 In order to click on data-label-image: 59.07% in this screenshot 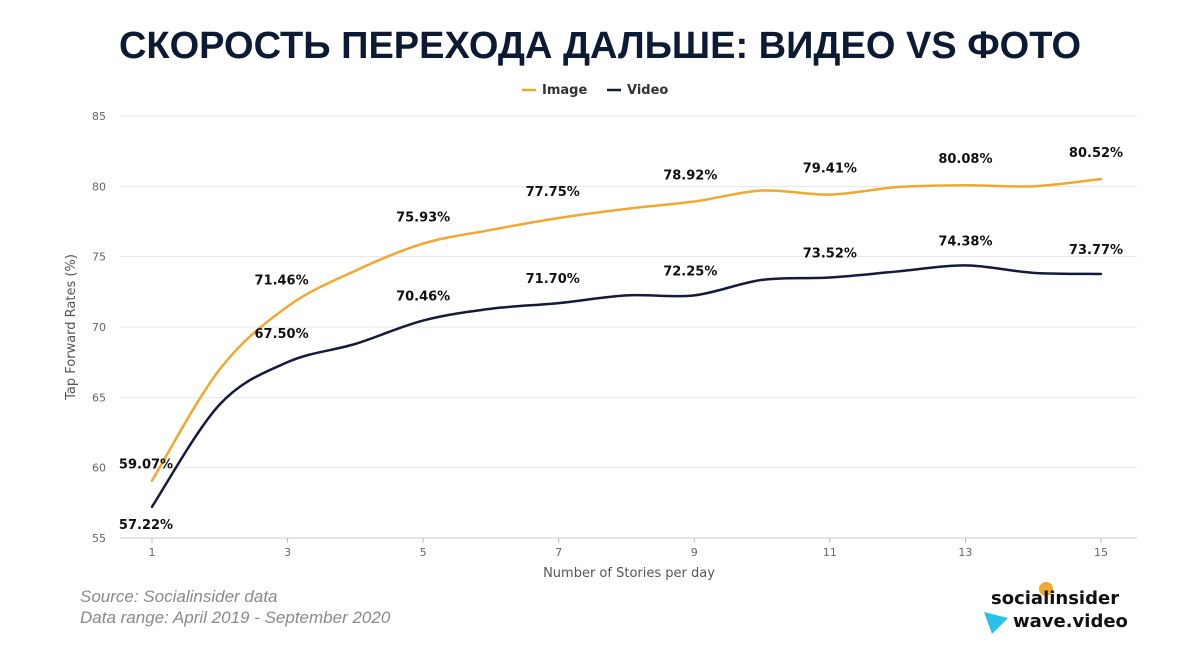, I will do `click(146, 465)`.